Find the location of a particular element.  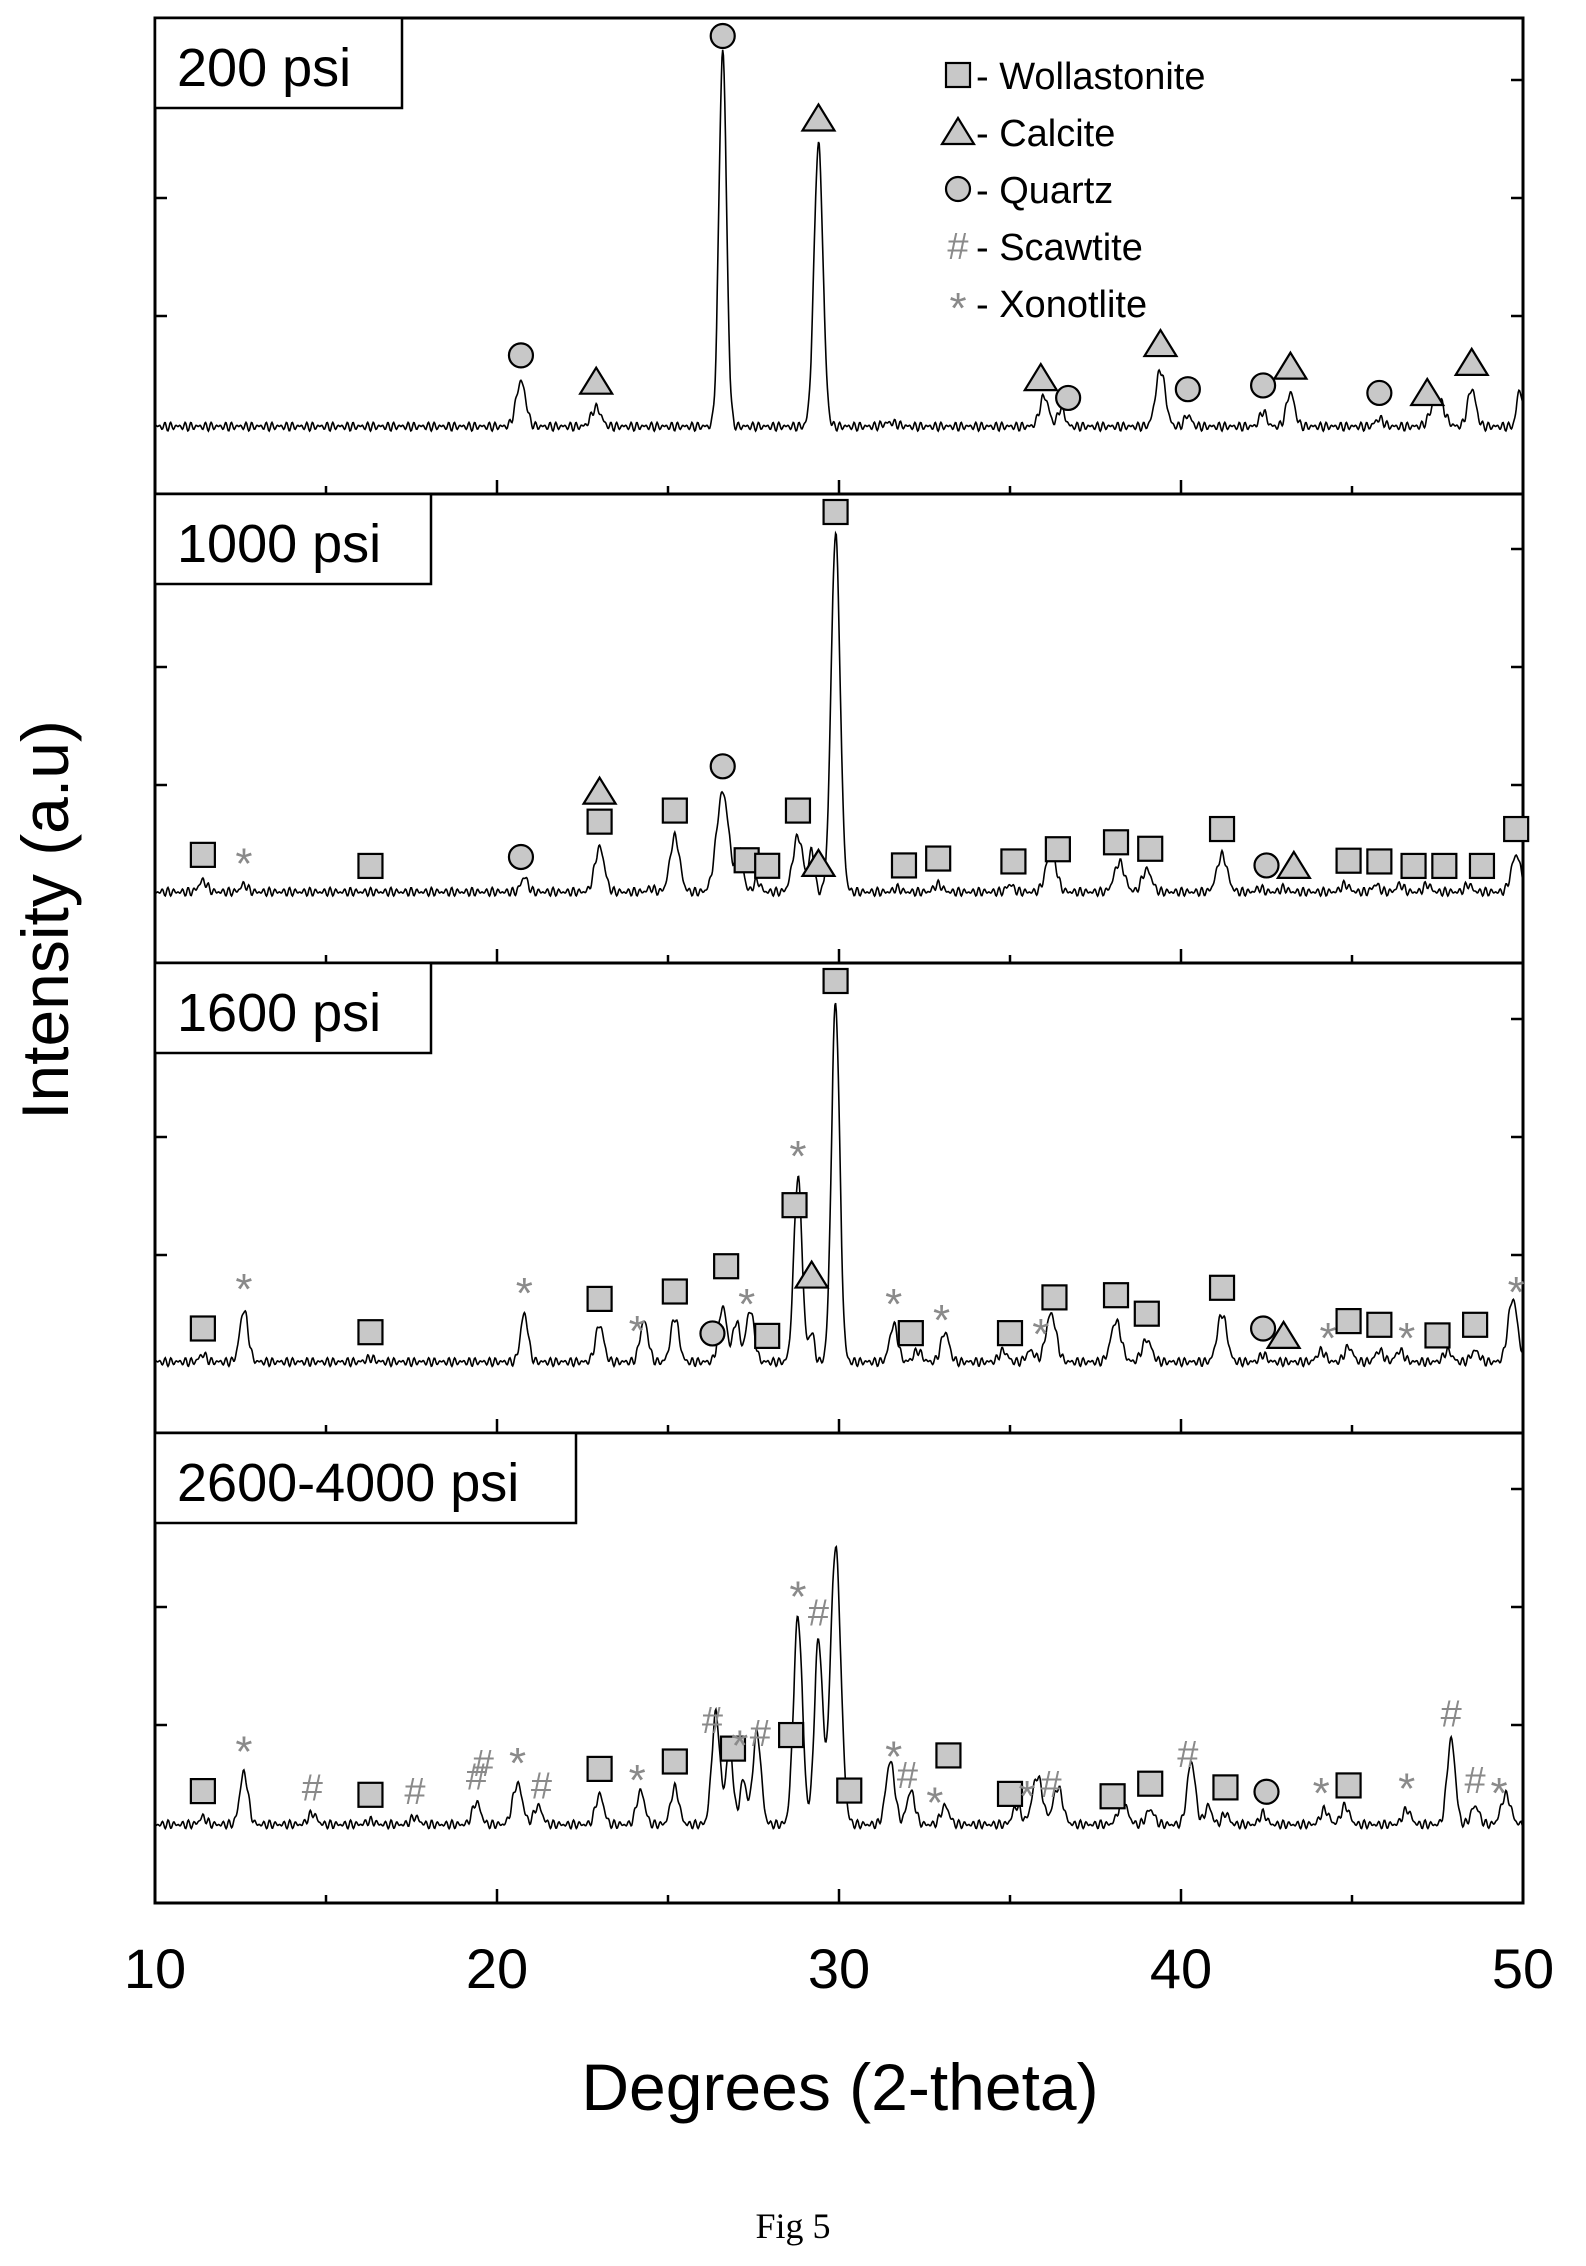

legend-entry: - Quartz is located at coordinates (1044, 191).